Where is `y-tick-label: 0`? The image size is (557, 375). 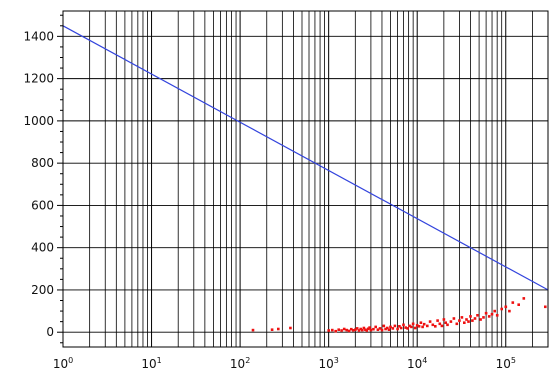
y-tick-label: 0 is located at coordinates (50, 332).